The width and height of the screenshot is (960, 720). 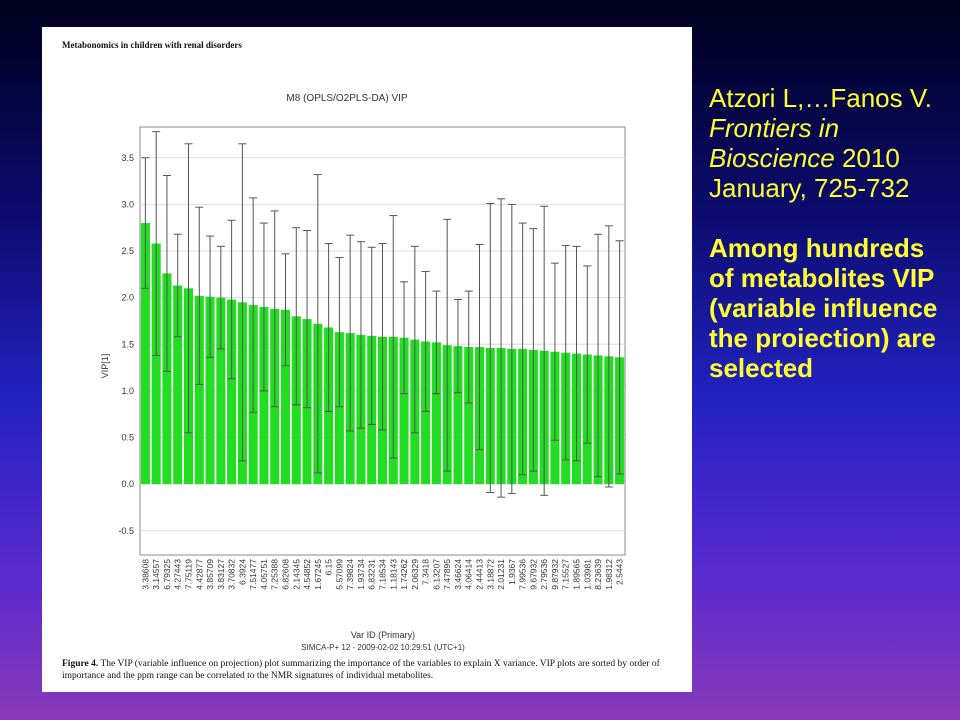 What do you see at coordinates (105, 366) in the screenshot?
I see `y-axis-label: VIP[1]` at bounding box center [105, 366].